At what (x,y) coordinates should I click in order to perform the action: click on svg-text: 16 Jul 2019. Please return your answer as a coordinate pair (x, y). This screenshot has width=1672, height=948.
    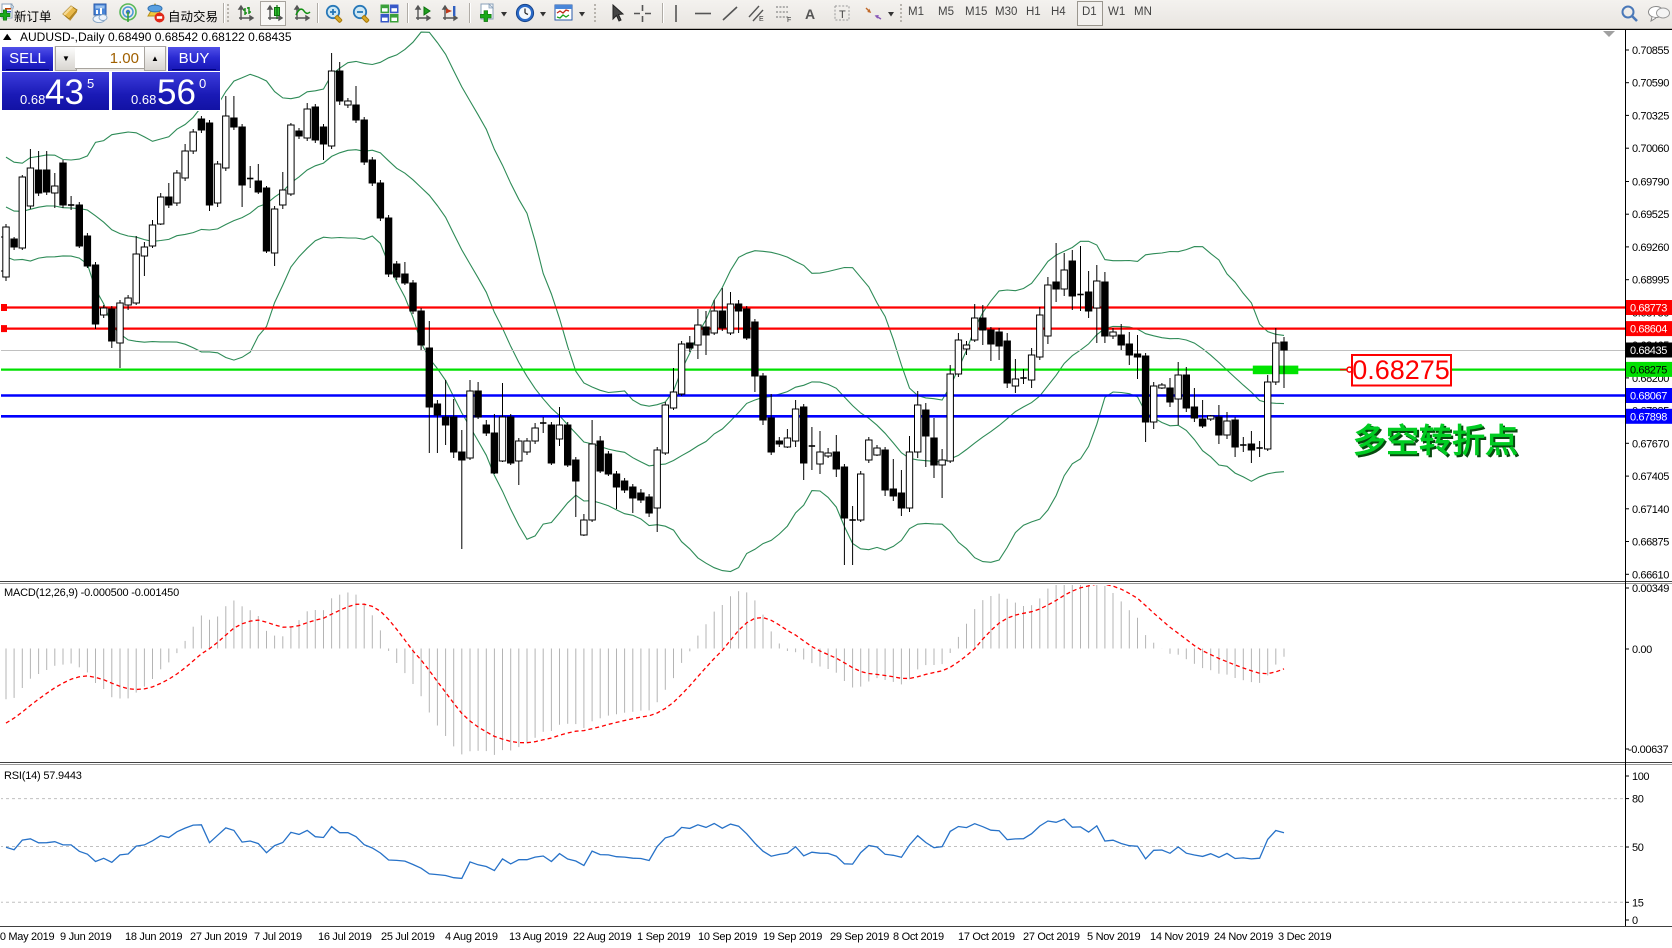
    Looking at the image, I should click on (345, 937).